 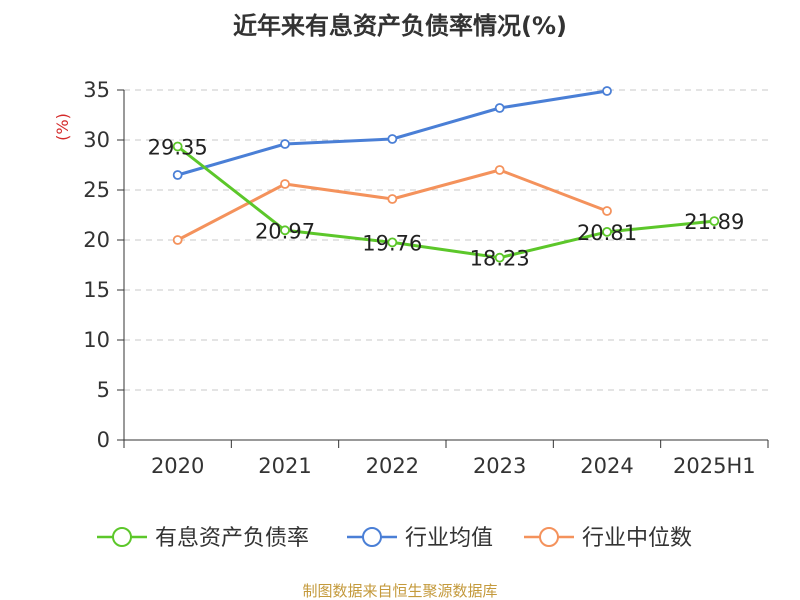 I want to click on x-tick-labels: 2020 2021 2022 2023 2024 2025H1, so click(x=453, y=466).